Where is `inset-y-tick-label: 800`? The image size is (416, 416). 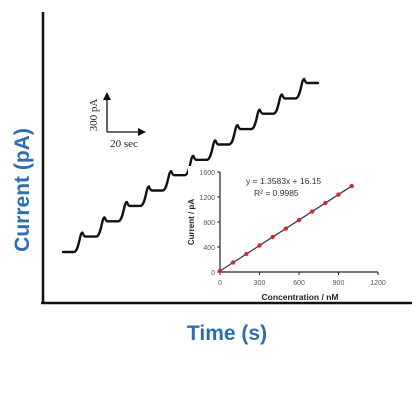 inset-y-tick-label: 800 is located at coordinates (209, 223).